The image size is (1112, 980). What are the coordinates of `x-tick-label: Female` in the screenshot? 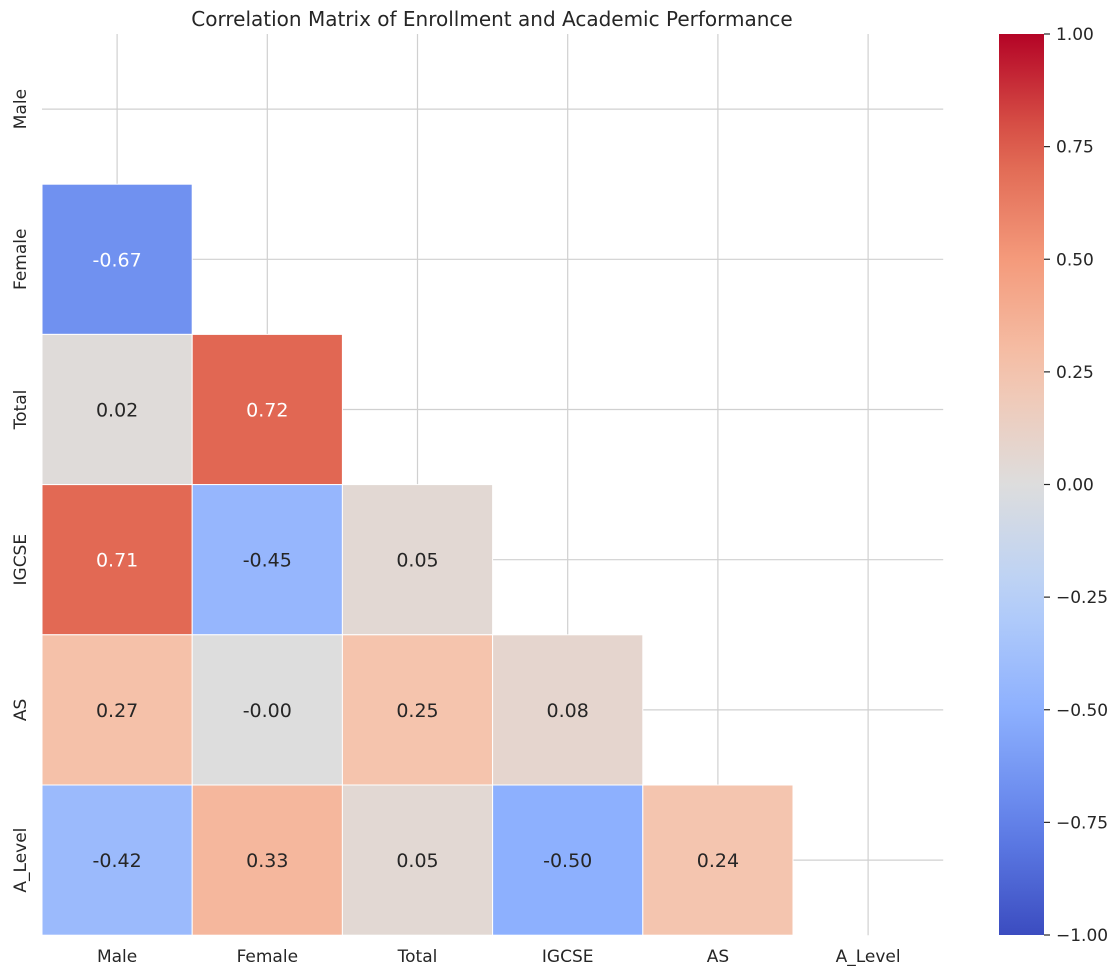 It's located at (267, 957).